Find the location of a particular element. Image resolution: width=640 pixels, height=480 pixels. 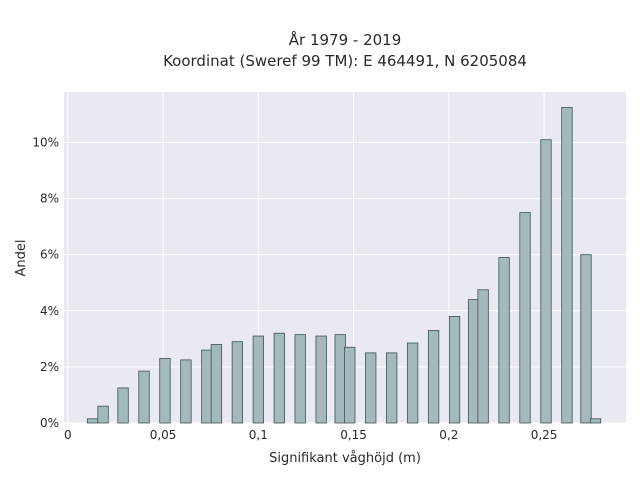

x-axis-ticks: 0 0,05 0,1 0,15 0,2 0,25 is located at coordinates (310, 435).